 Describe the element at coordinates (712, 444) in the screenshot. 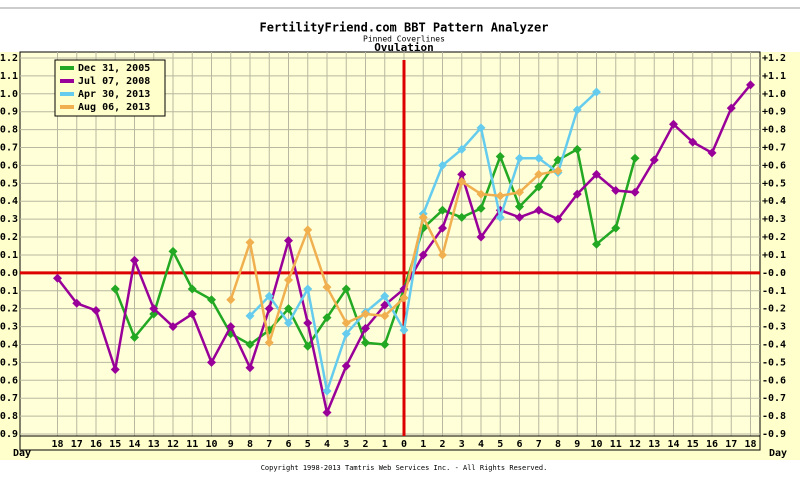

I see `x-tick-label: 16` at that location.